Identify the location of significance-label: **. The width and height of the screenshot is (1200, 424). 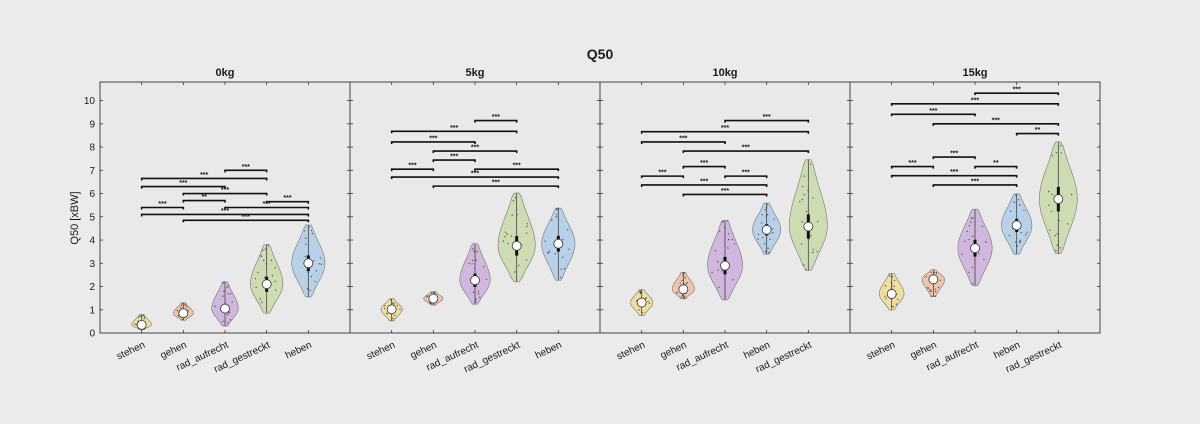
(204, 197).